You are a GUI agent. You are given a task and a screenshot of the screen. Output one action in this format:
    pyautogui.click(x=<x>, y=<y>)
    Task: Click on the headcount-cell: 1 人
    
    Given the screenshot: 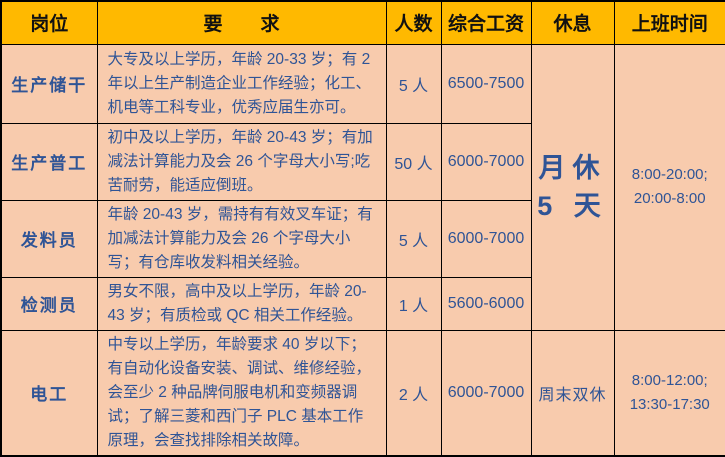 What is the action you would take?
    pyautogui.click(x=413, y=303)
    